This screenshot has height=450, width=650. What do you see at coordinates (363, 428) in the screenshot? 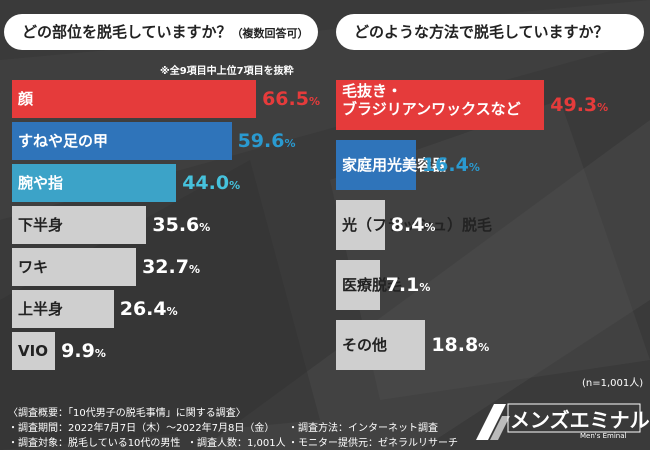
I see `survey-method: ・調査方法：インターネット調査` at bounding box center [363, 428].